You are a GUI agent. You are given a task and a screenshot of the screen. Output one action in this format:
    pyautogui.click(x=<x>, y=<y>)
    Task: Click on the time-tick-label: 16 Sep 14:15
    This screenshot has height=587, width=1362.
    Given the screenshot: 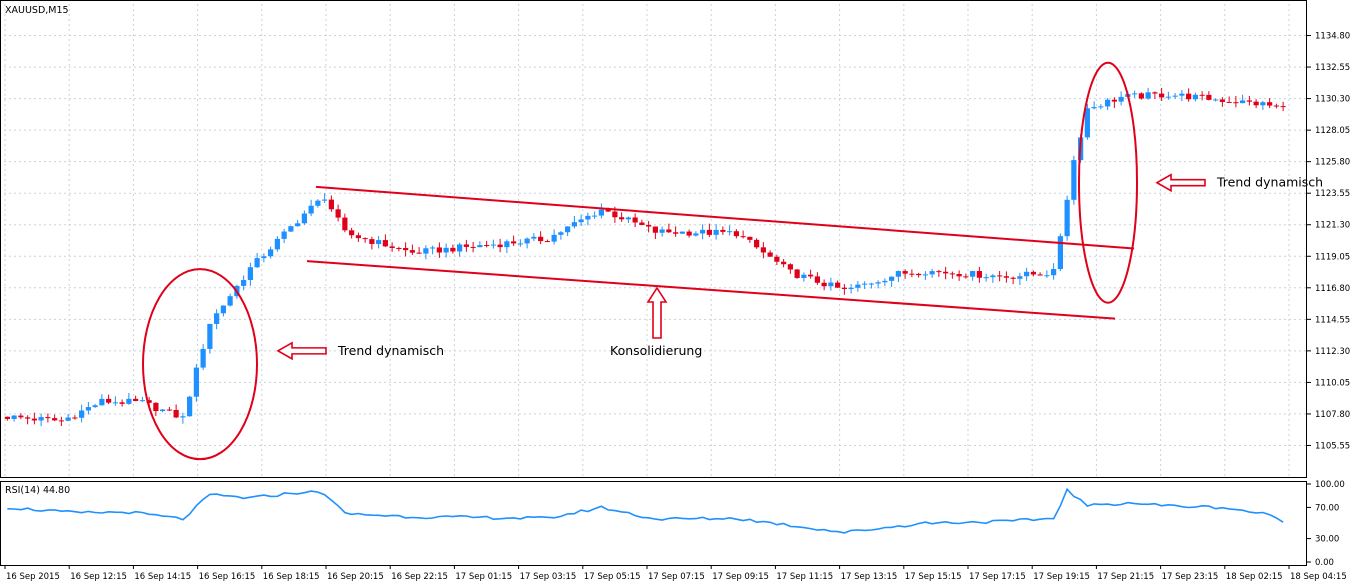 What is the action you would take?
    pyautogui.click(x=162, y=577)
    